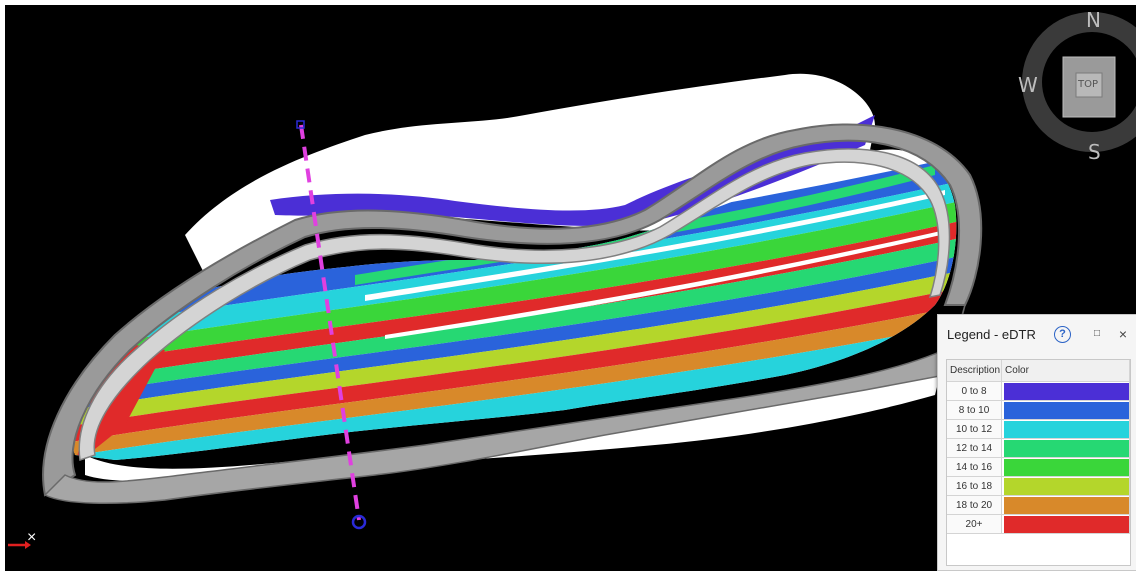  Describe the element at coordinates (991, 334) in the screenshot. I see `legend-title: Legend - eDTR` at that location.